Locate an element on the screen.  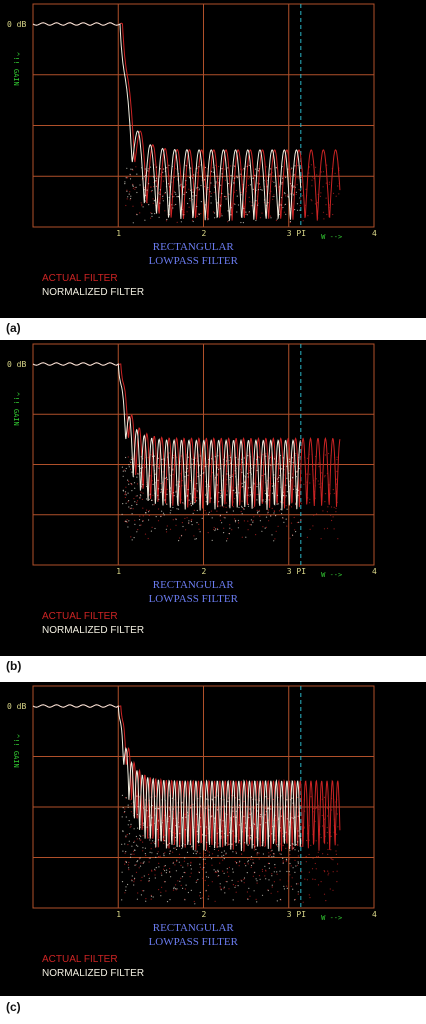
panel-caption: (a) is located at coordinates (13, 328).